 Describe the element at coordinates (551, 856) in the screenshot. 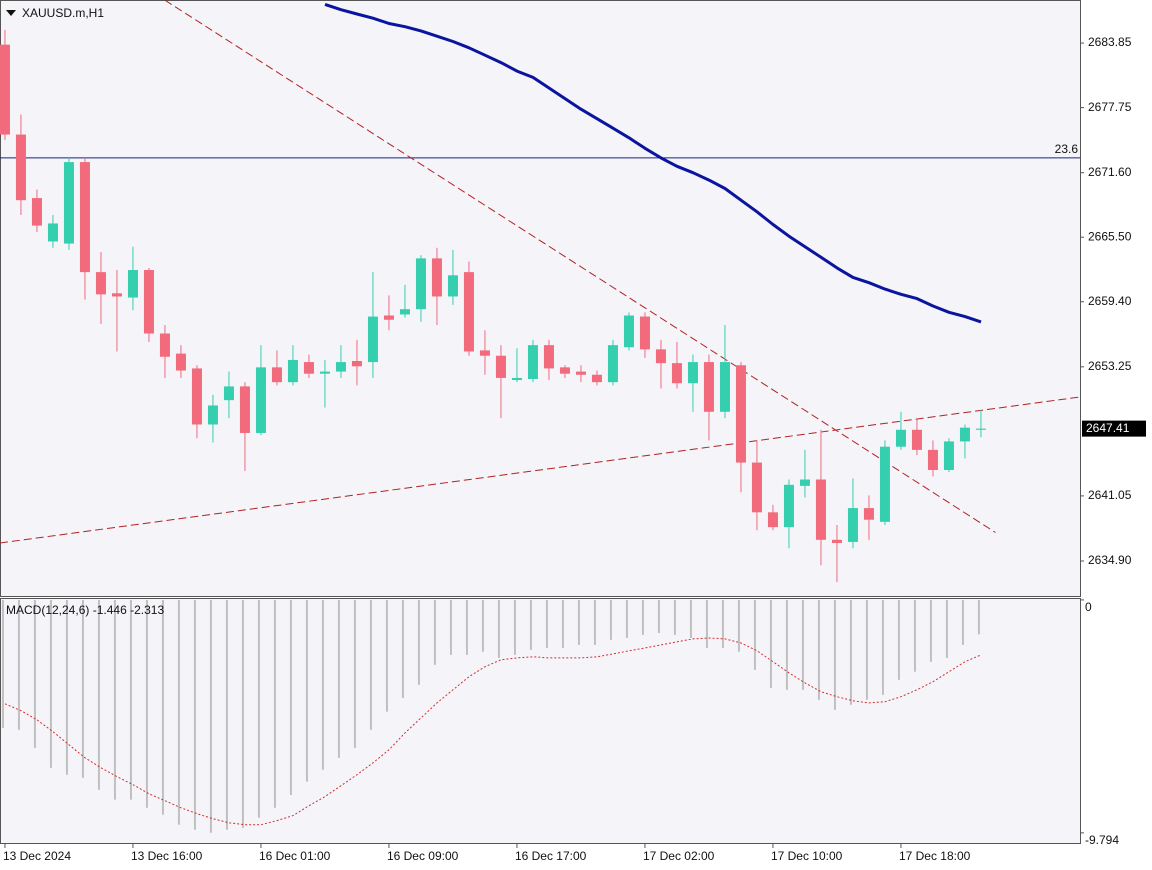

I see `x-tick-label: 16 Dec 17:00` at that location.